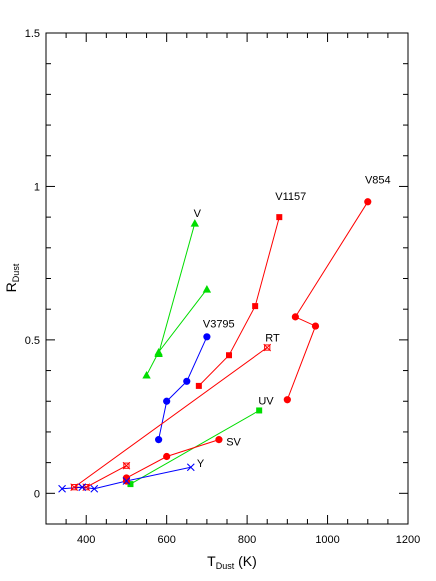  What do you see at coordinates (37, 187) in the screenshot?
I see `y-tick-label: 1` at bounding box center [37, 187].